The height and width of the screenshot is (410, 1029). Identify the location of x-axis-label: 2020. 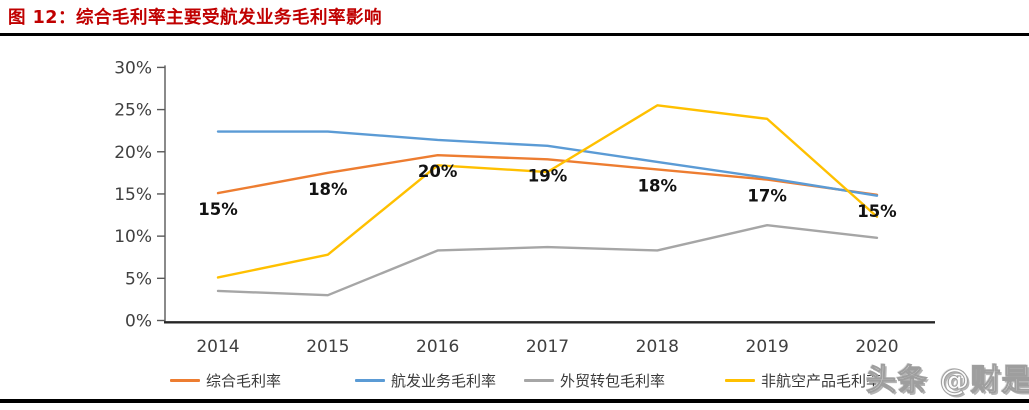
(876, 347).